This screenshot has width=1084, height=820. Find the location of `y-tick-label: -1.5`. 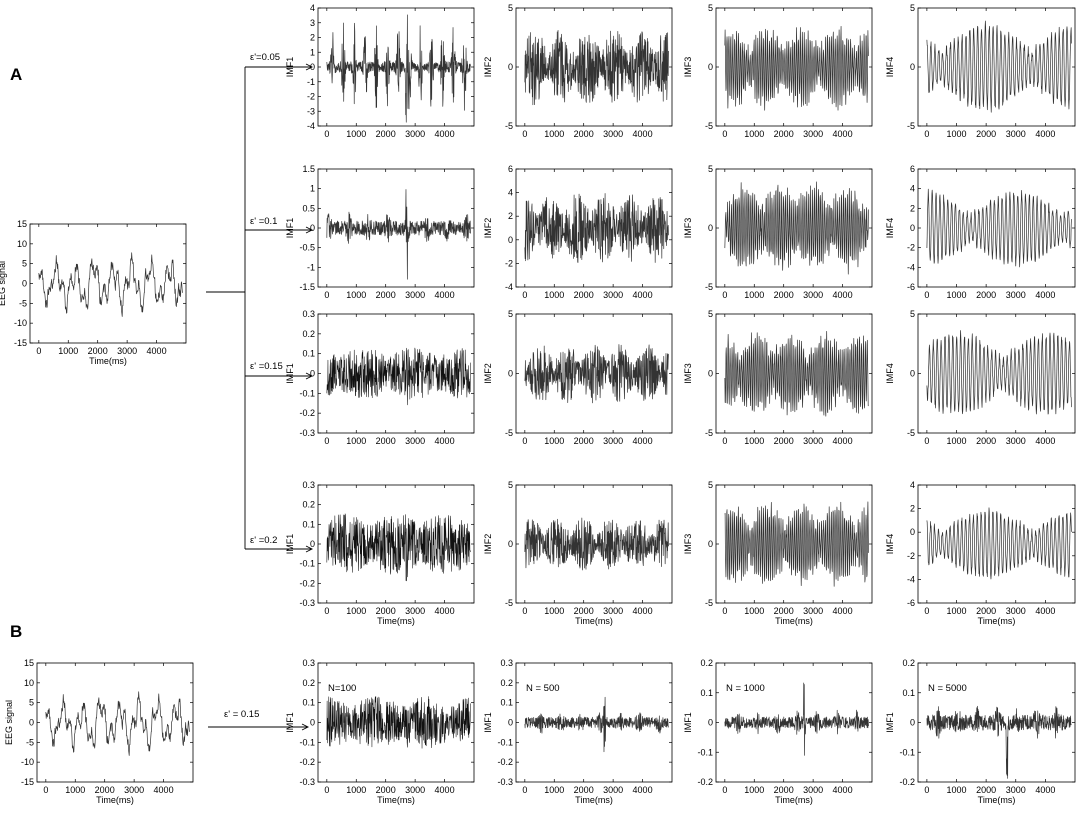

y-tick-label: -1.5 is located at coordinates (307, 287).